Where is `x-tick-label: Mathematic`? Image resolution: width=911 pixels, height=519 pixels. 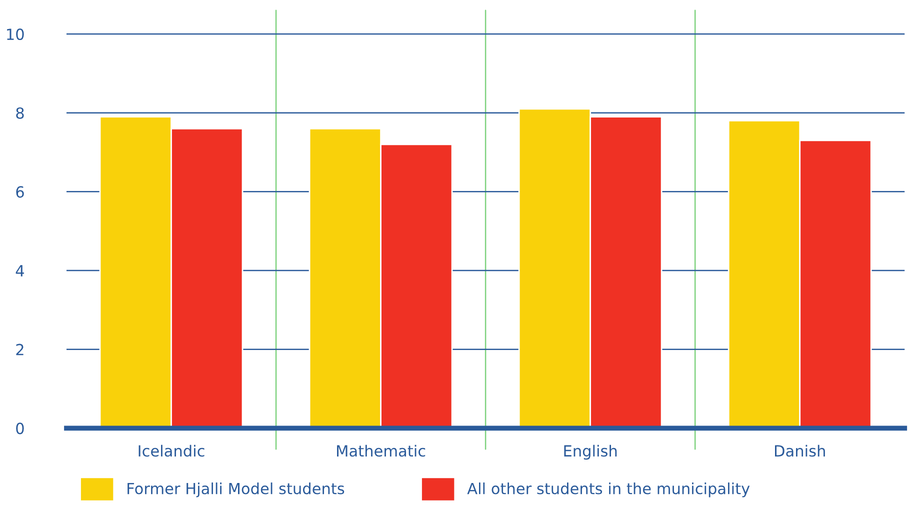 x-tick-label: Mathematic is located at coordinates (381, 450).